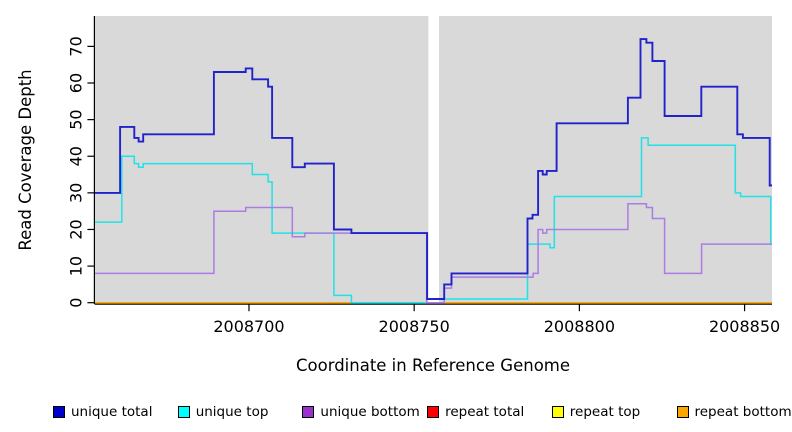  I want to click on legend-swatch-repeat-top, so click(557, 412).